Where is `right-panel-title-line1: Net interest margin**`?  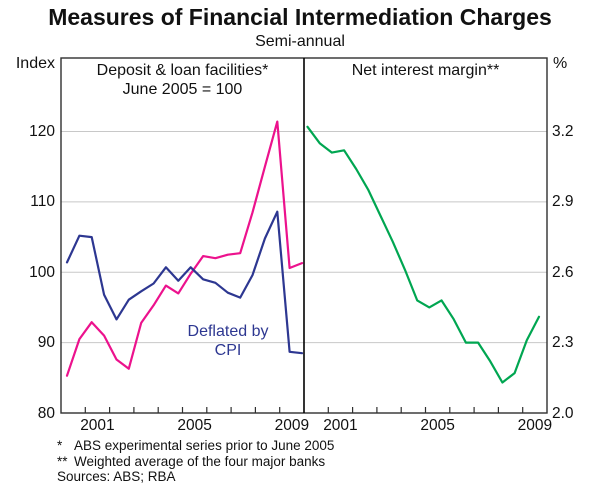 right-panel-title-line1: Net interest margin** is located at coordinates (425, 70).